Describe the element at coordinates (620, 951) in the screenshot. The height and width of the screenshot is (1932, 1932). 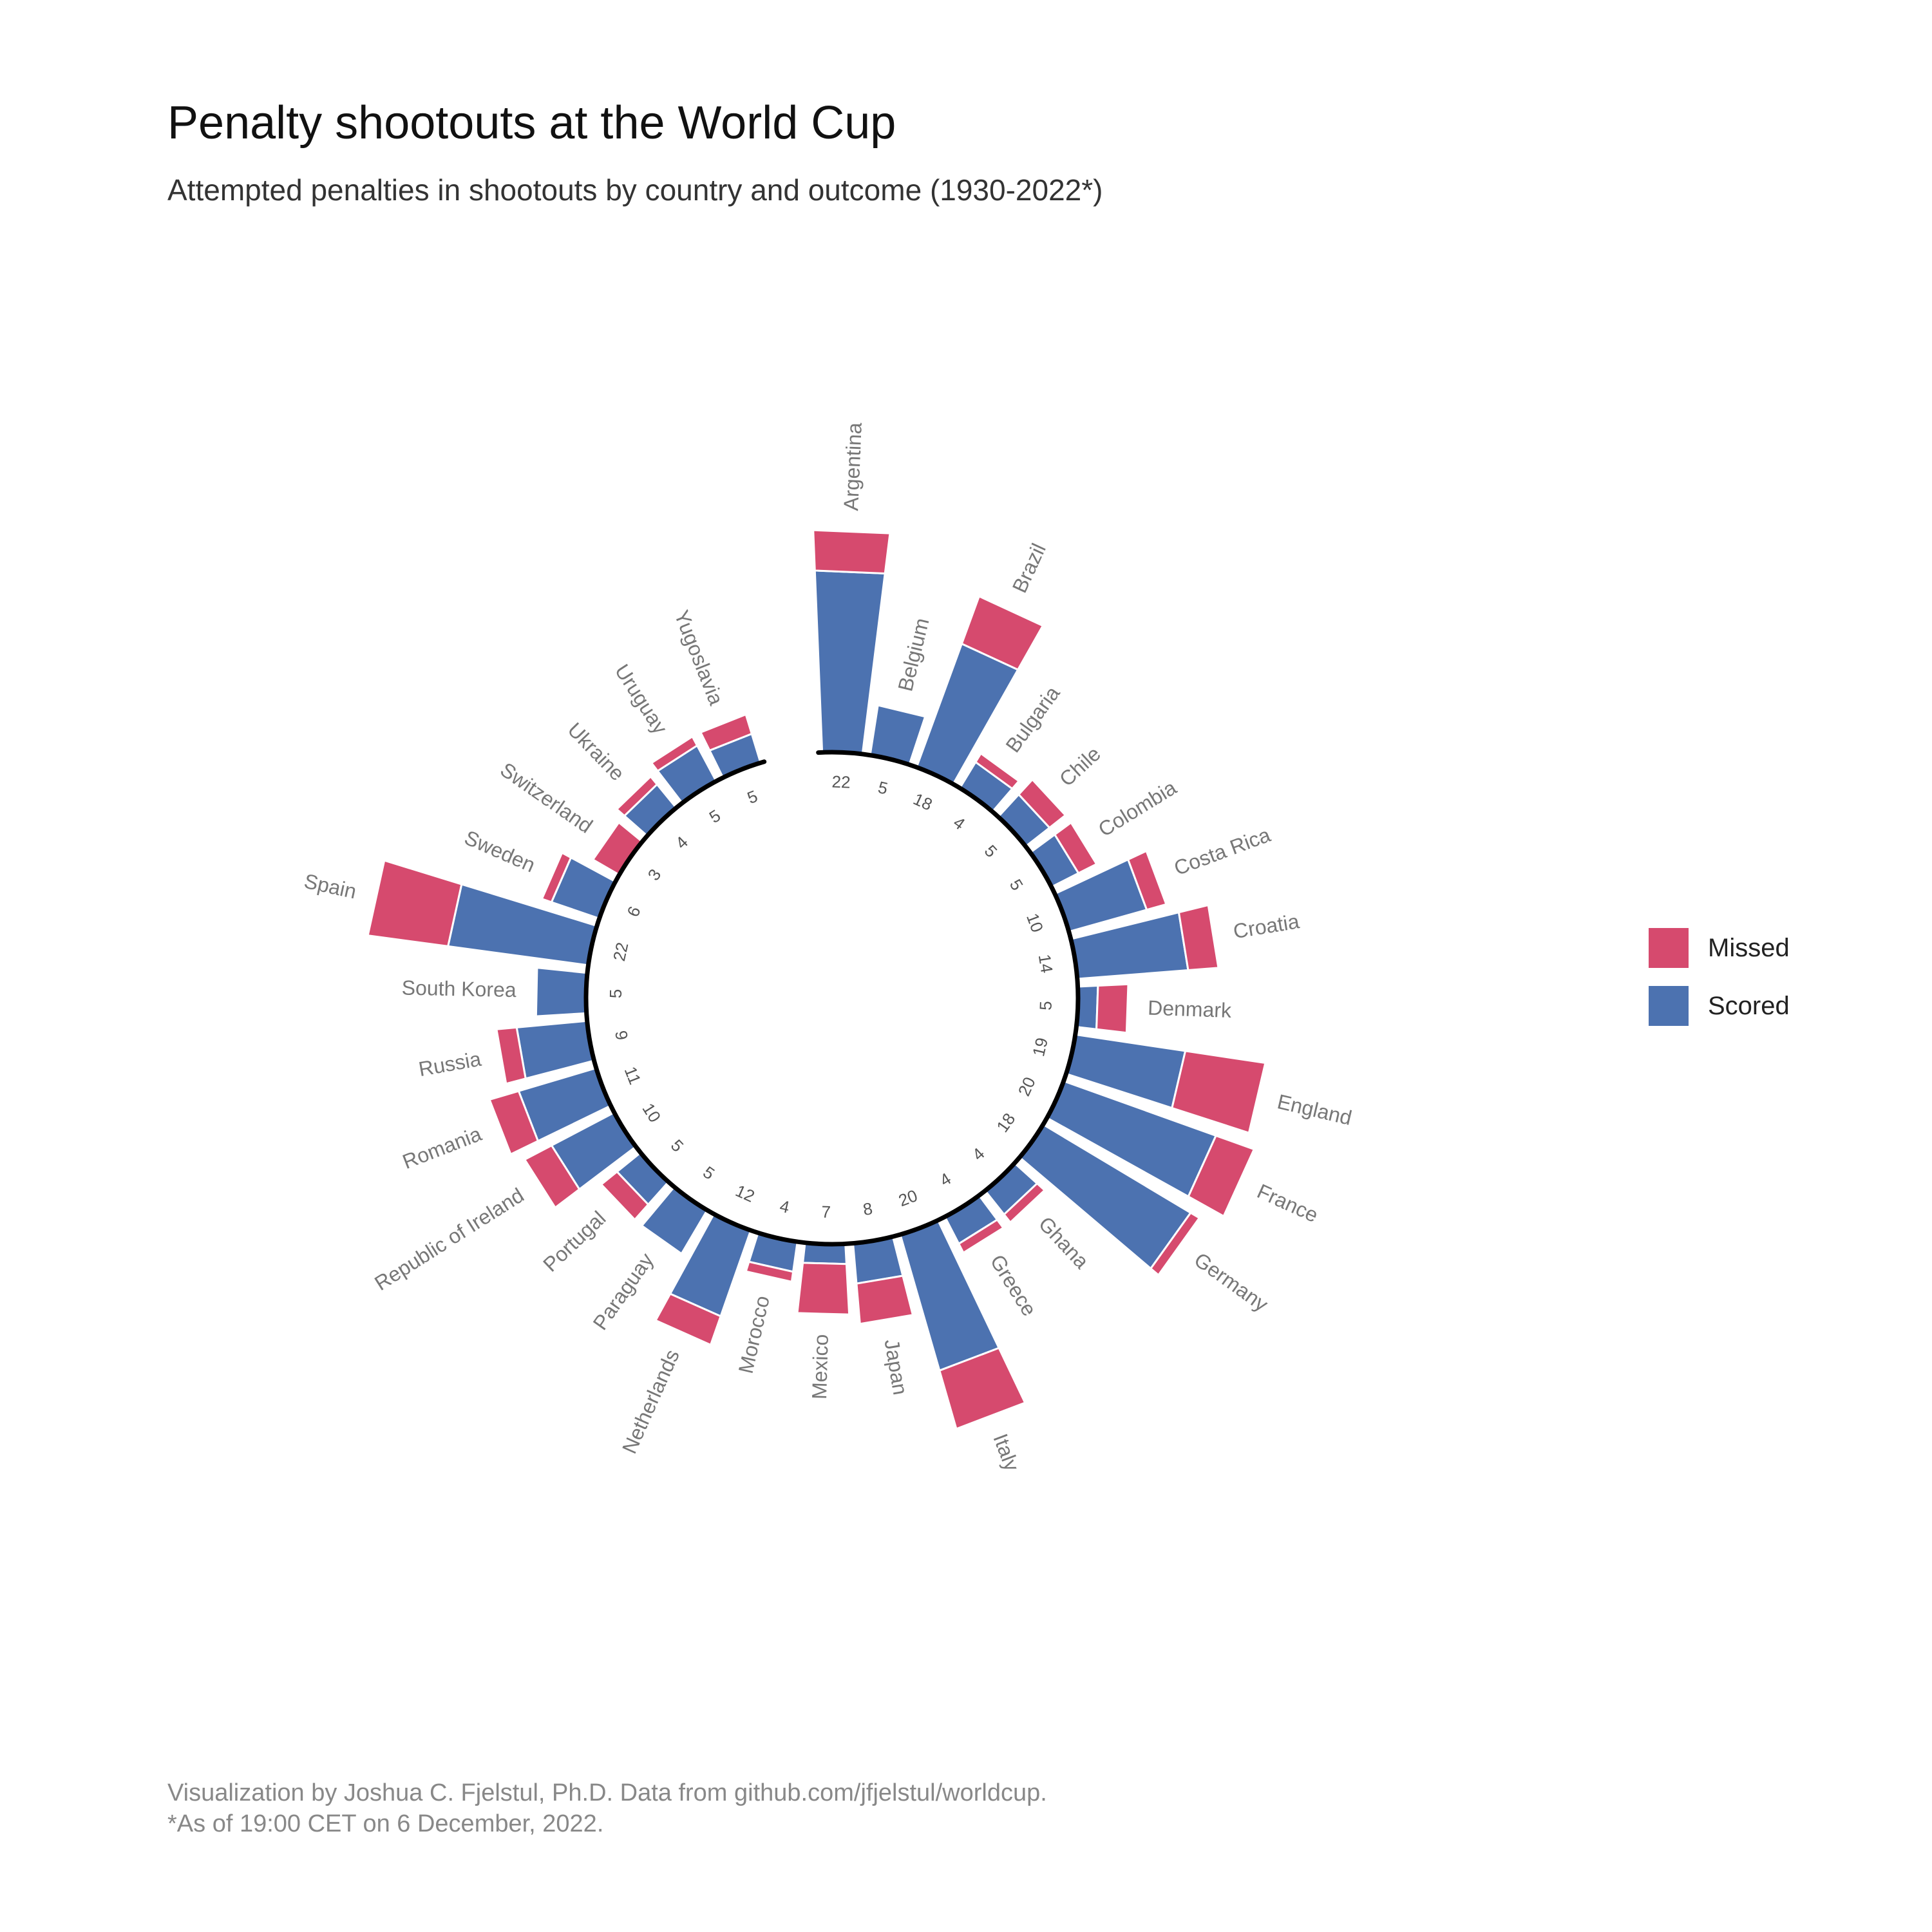
I see `count-label-spain: 22` at that location.